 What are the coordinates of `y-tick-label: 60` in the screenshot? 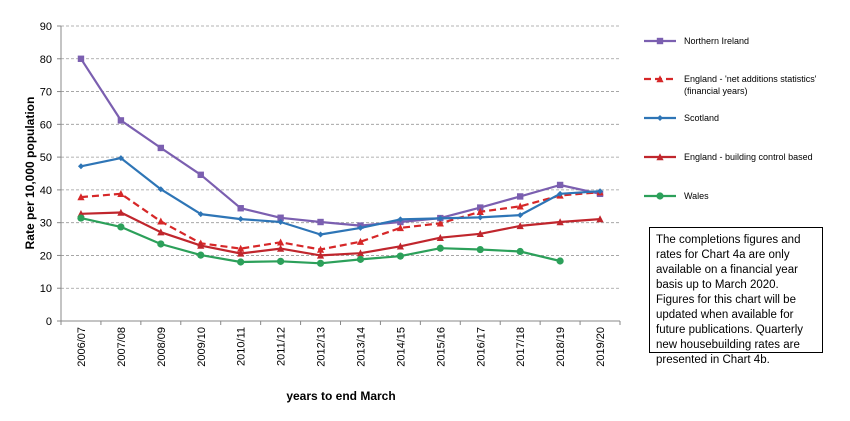 It's located at (46, 125).